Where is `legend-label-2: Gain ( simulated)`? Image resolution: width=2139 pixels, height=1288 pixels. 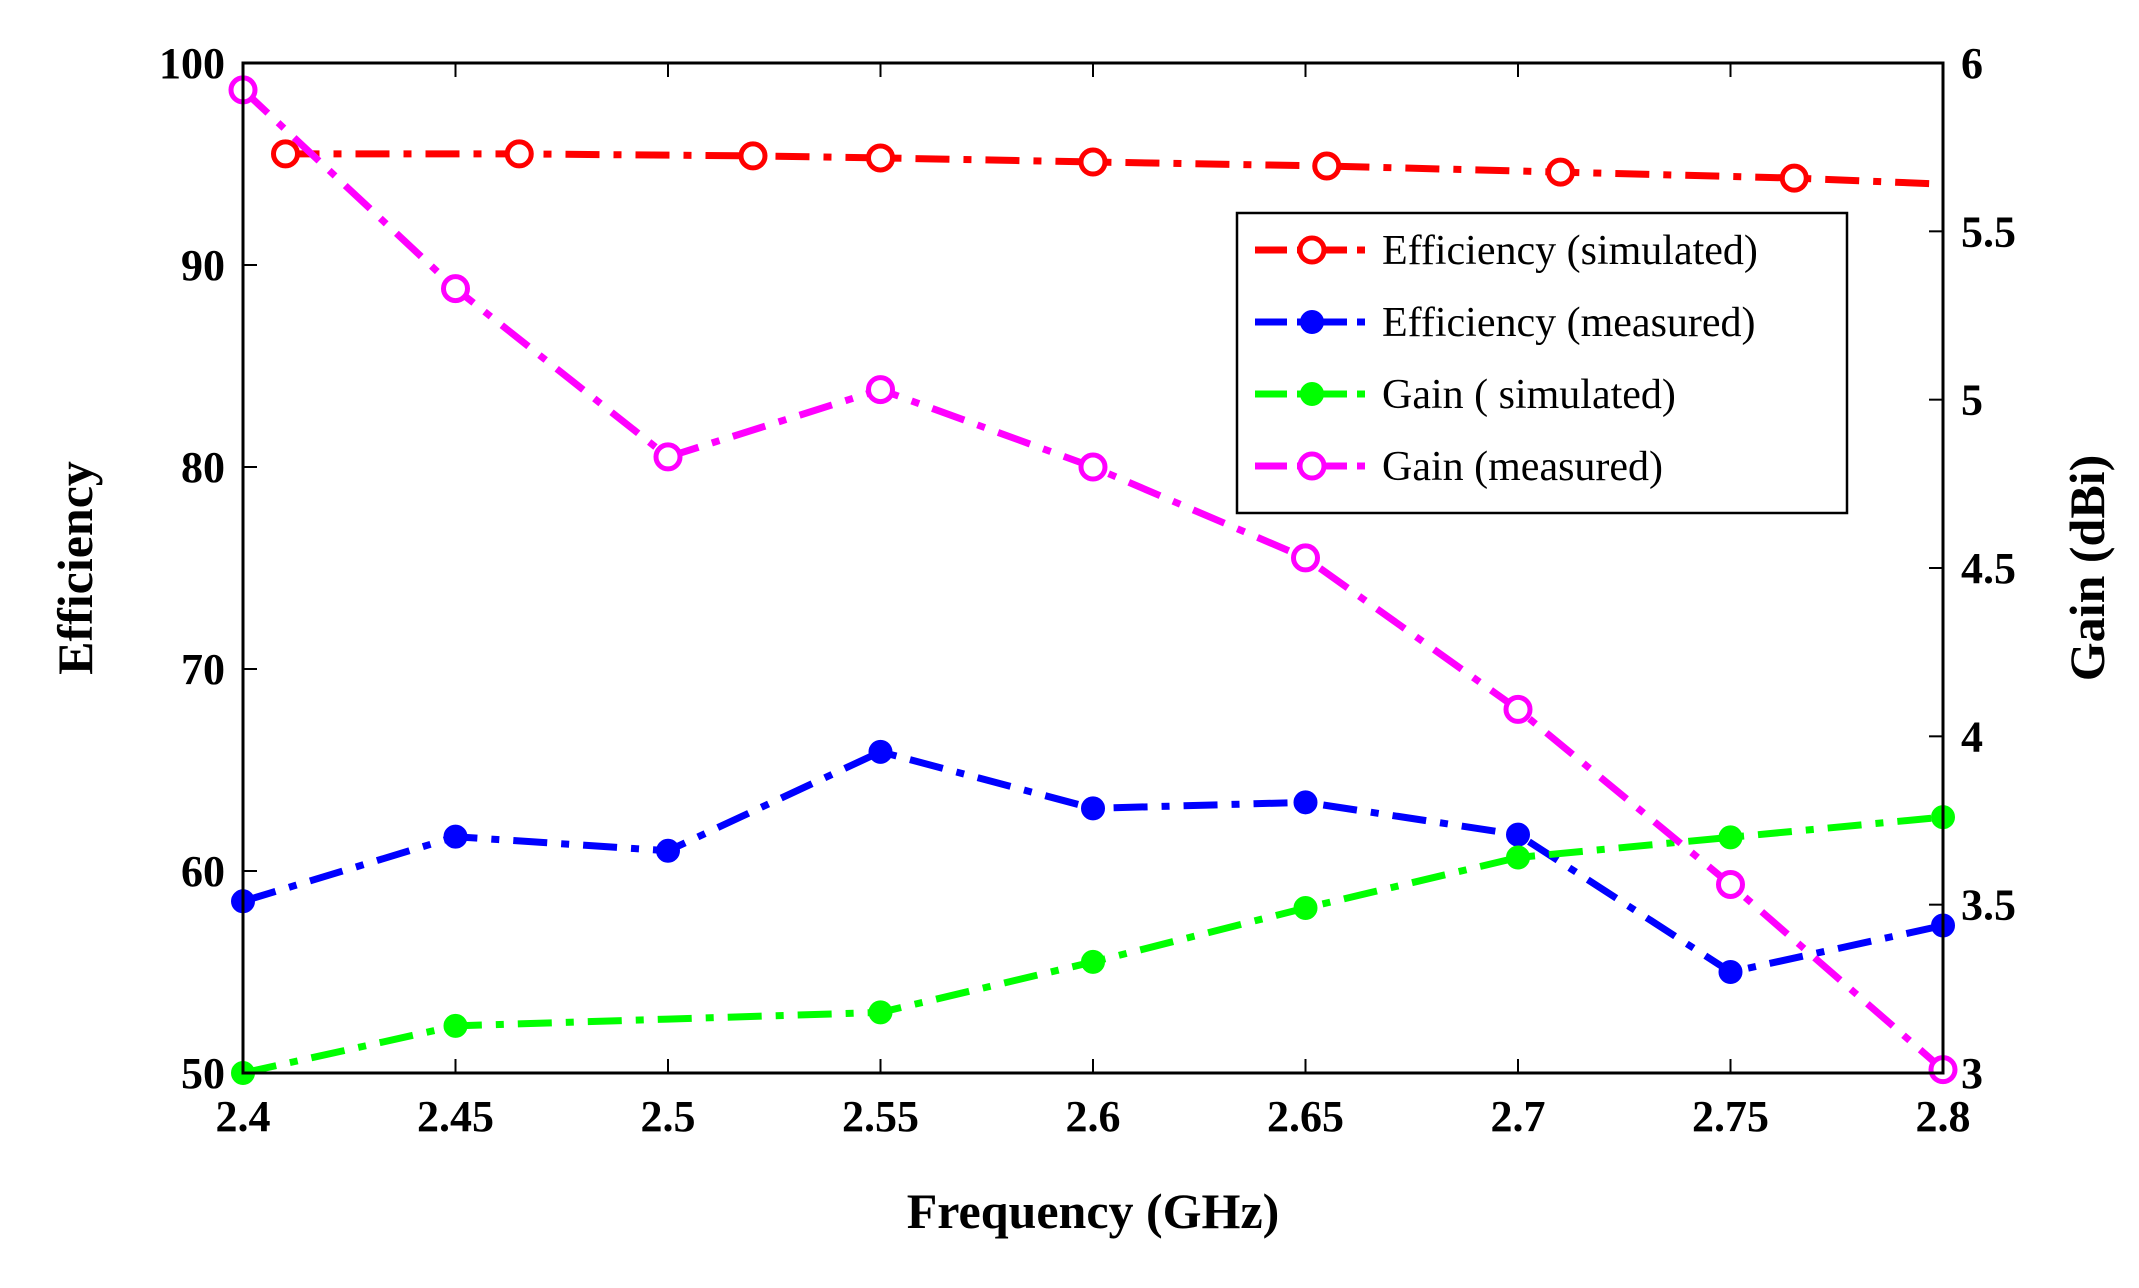 legend-label-2: Gain ( simulated) is located at coordinates (1529, 395).